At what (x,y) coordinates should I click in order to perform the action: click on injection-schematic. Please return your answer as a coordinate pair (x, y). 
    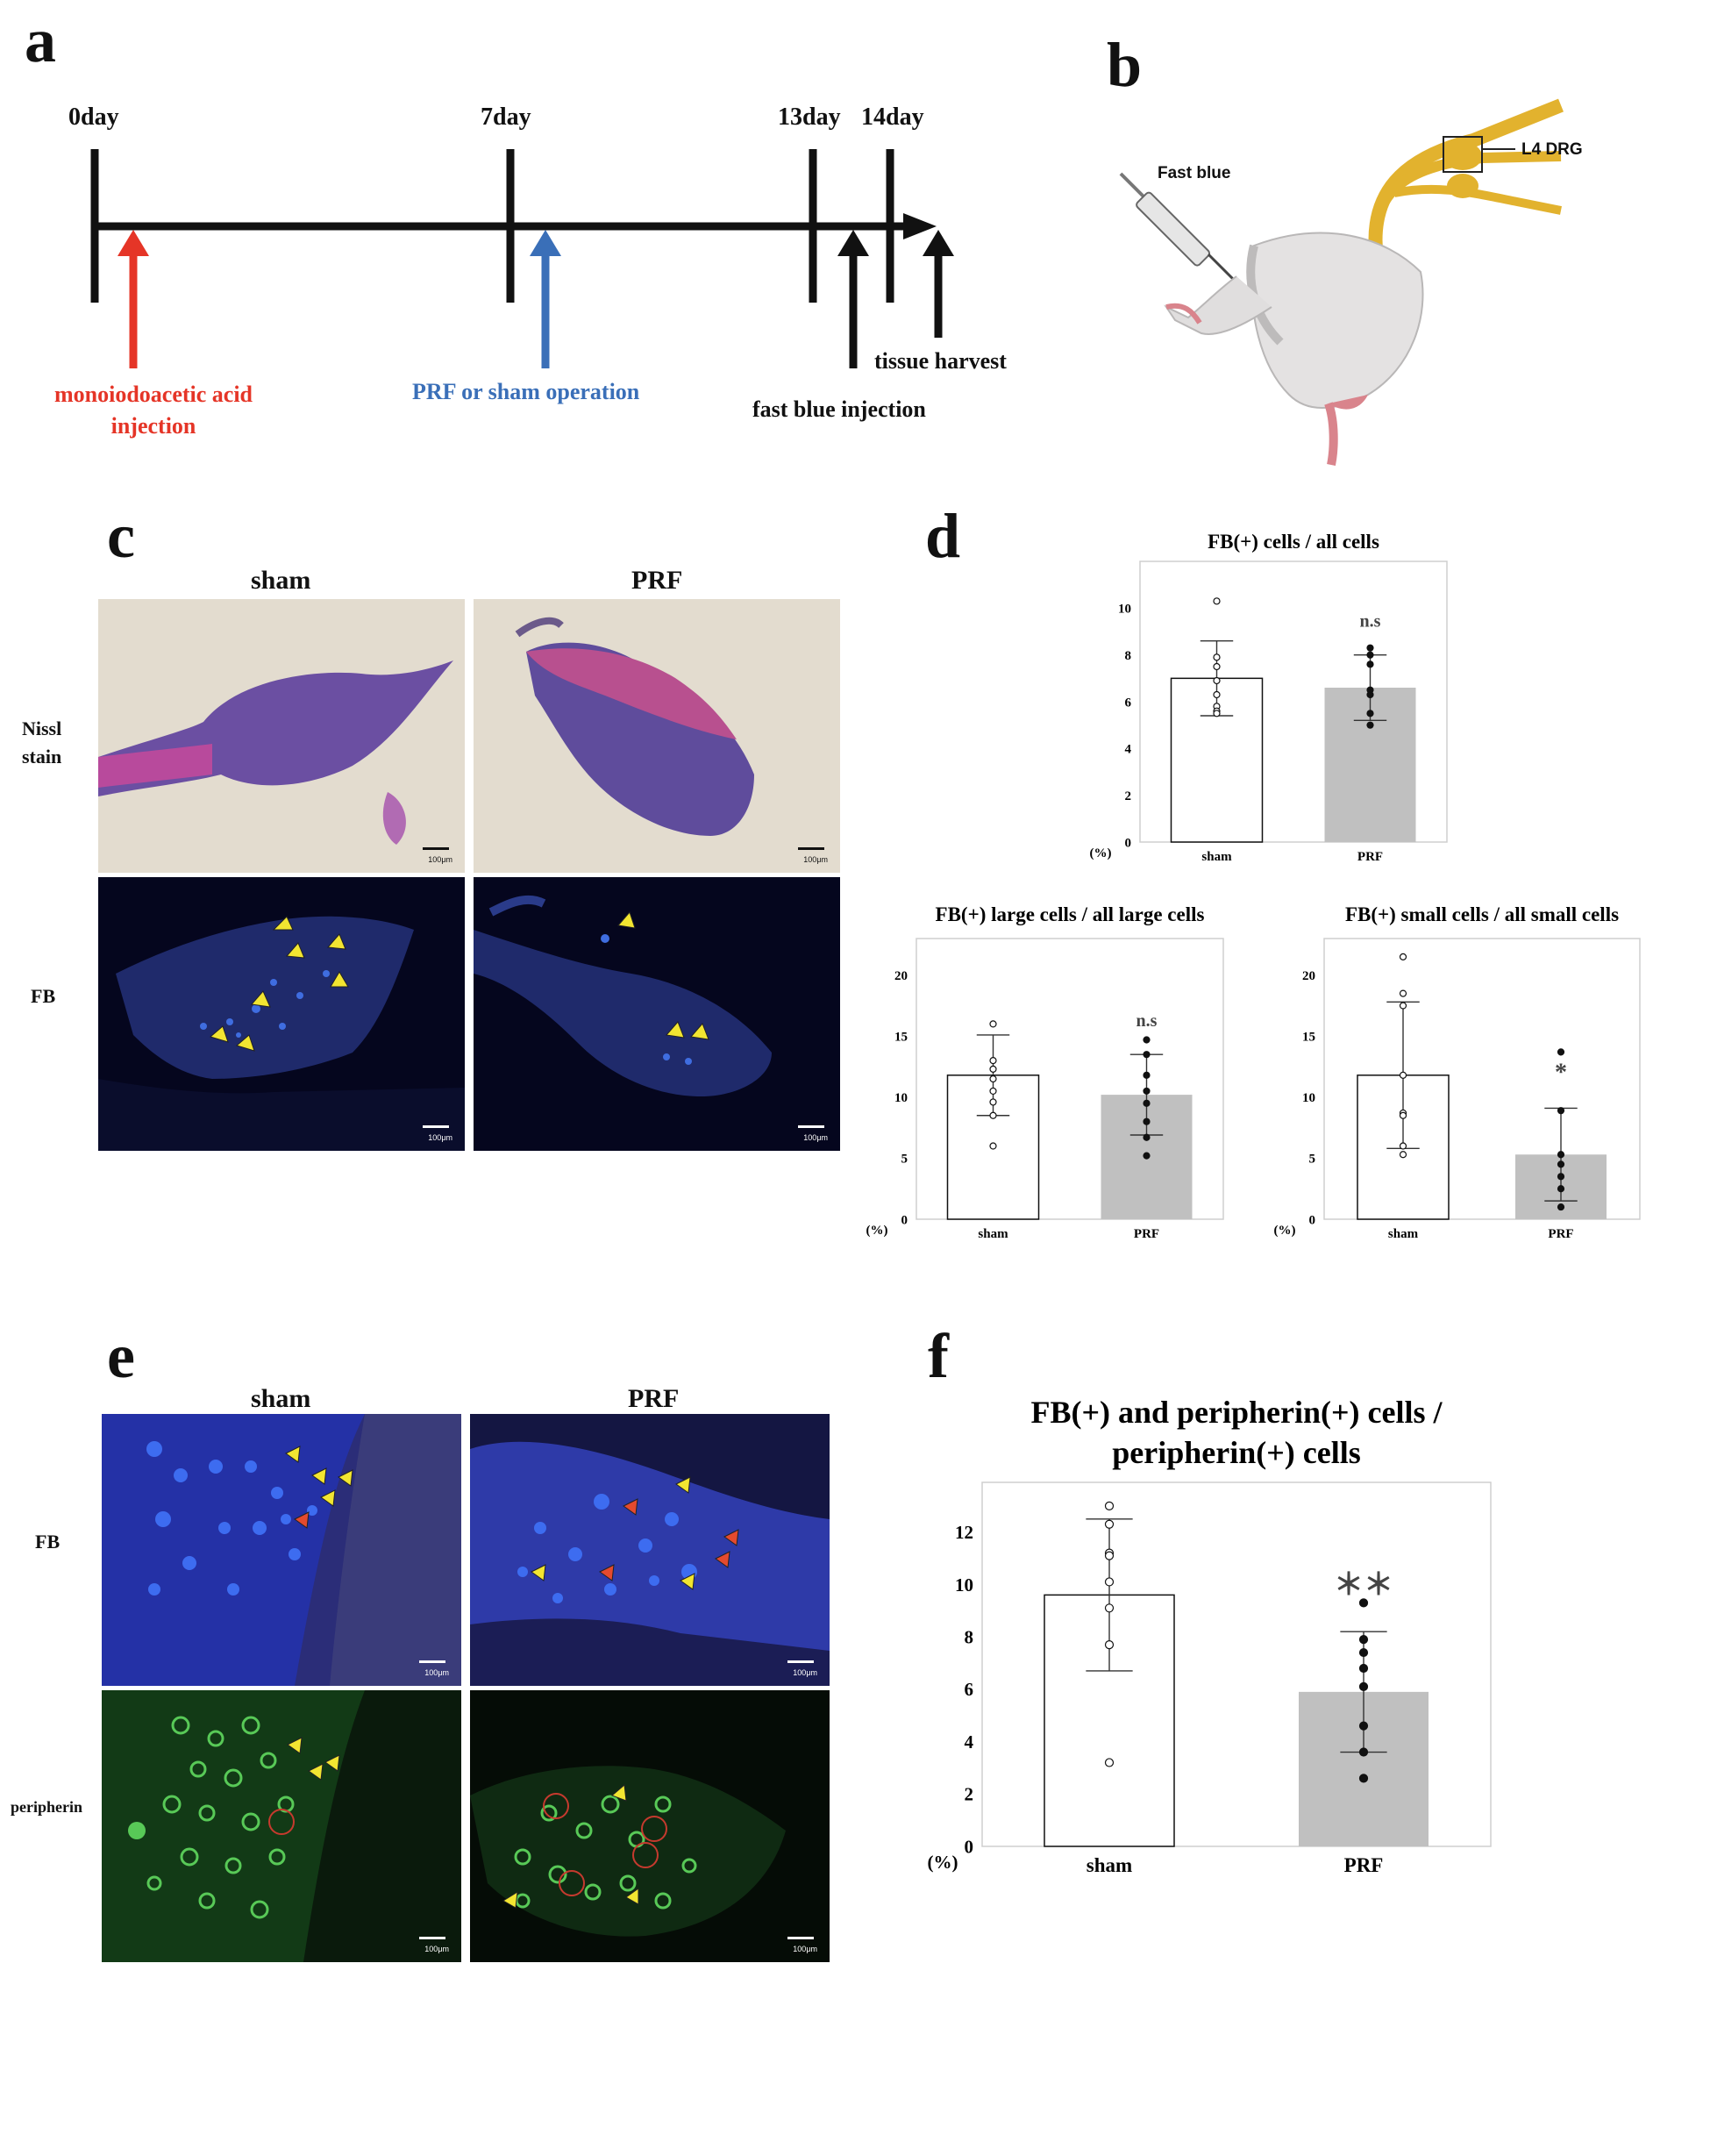
    Looking at the image, I should click on (1341, 282).